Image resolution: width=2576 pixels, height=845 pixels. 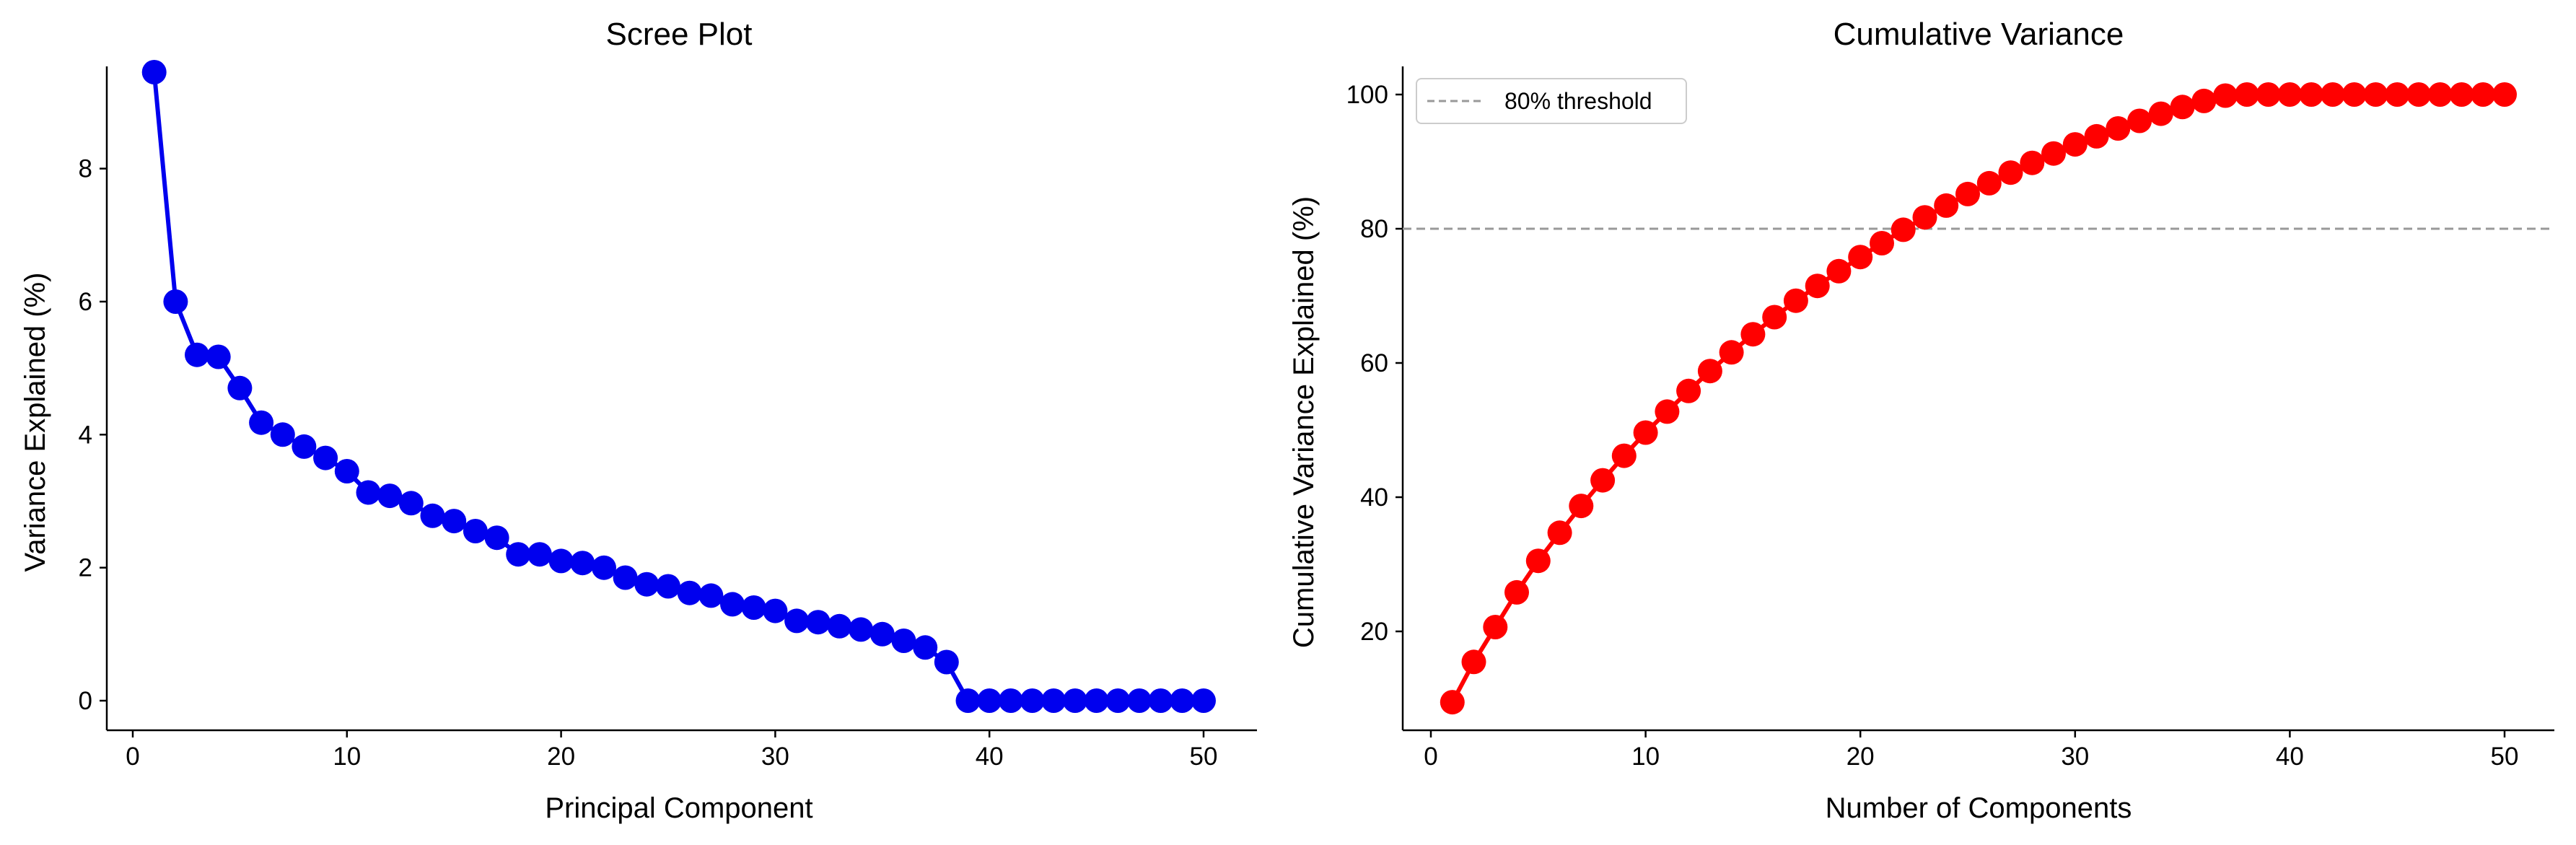 I want to click on cumulative-x-axis-label: Number of Components, so click(x=1979, y=808).